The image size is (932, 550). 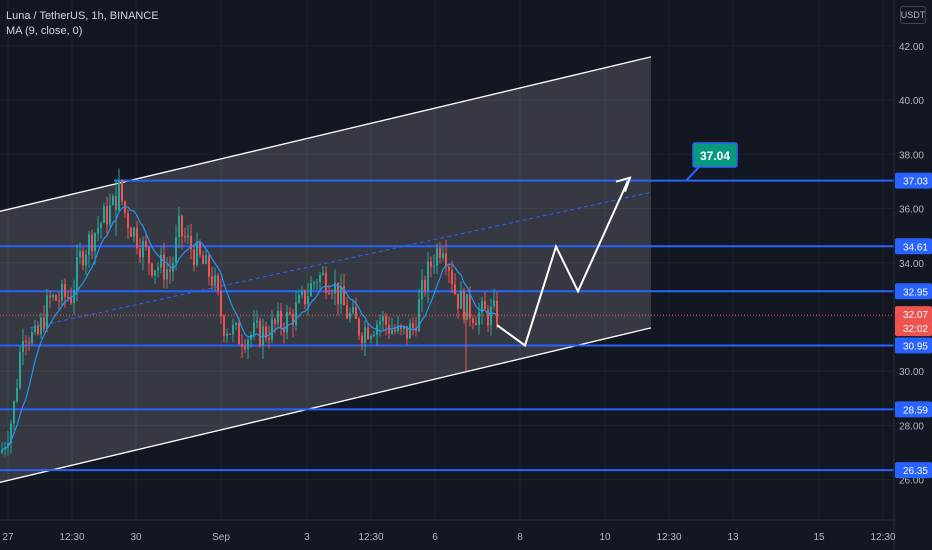 I want to click on price-tick-0: 42.00, so click(x=911, y=47).